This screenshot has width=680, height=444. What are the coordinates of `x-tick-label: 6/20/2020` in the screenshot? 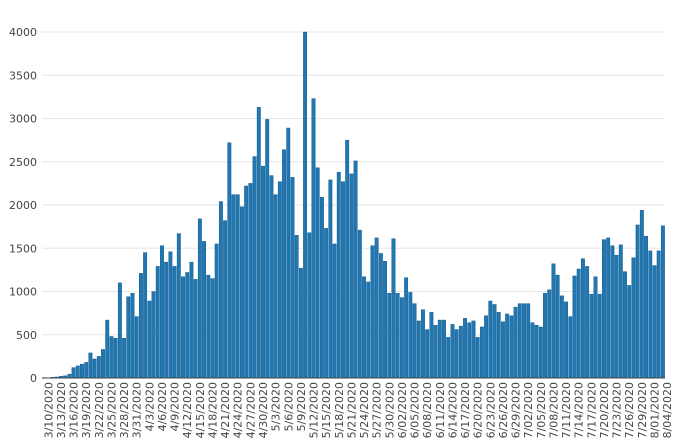 It's located at (478, 410).